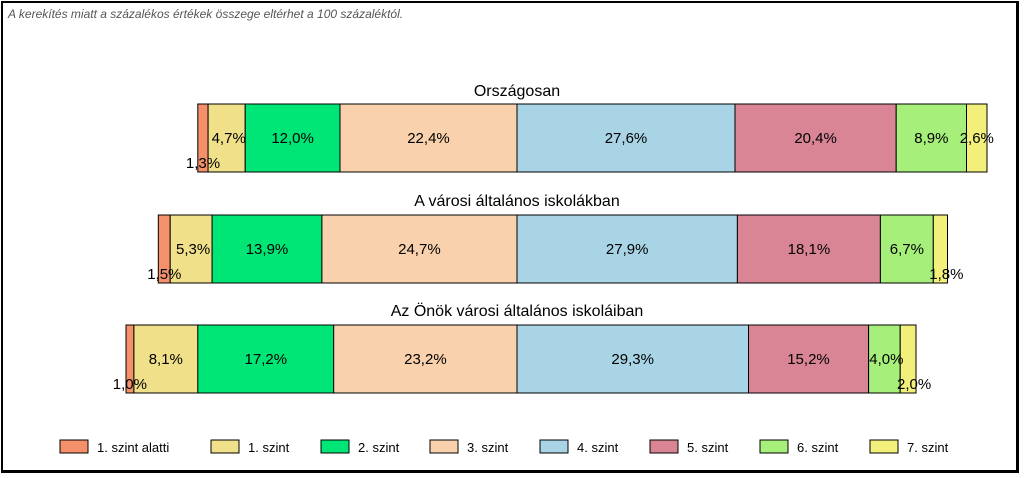 Image resolution: width=1024 pixels, height=478 pixels. I want to click on data-label: 27,6%, so click(626, 138).